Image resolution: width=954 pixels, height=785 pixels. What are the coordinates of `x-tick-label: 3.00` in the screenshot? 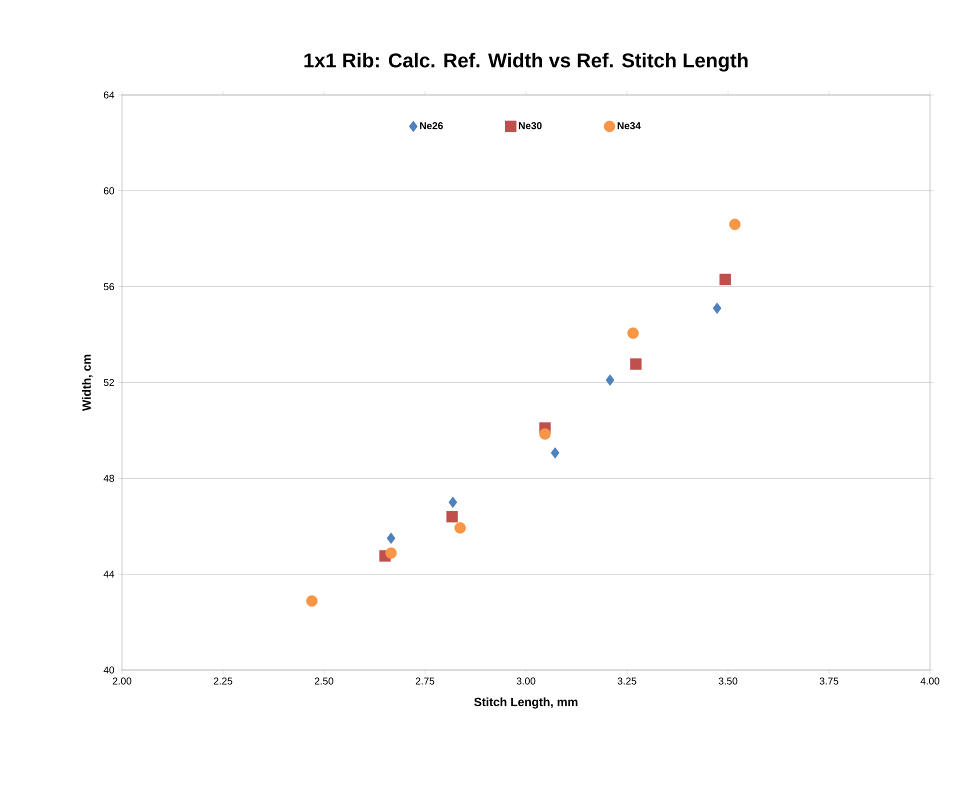 It's located at (526, 681).